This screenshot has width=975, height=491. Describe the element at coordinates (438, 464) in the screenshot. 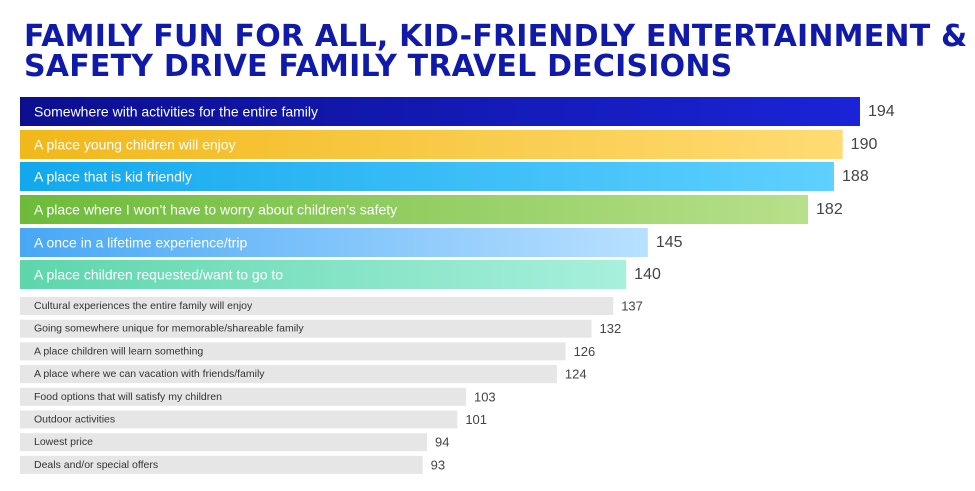

I see `bar-value-14: 93` at that location.